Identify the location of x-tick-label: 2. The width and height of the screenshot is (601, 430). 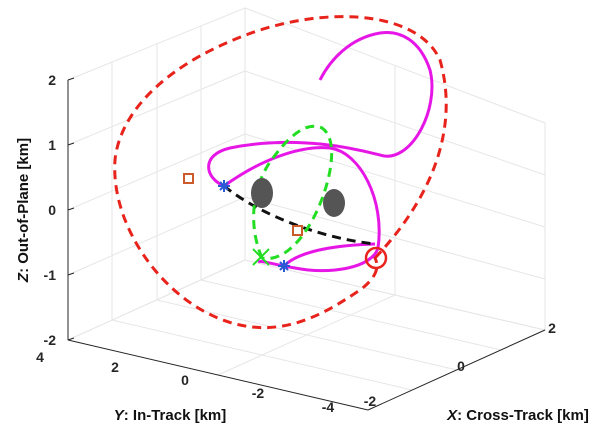
(552, 328).